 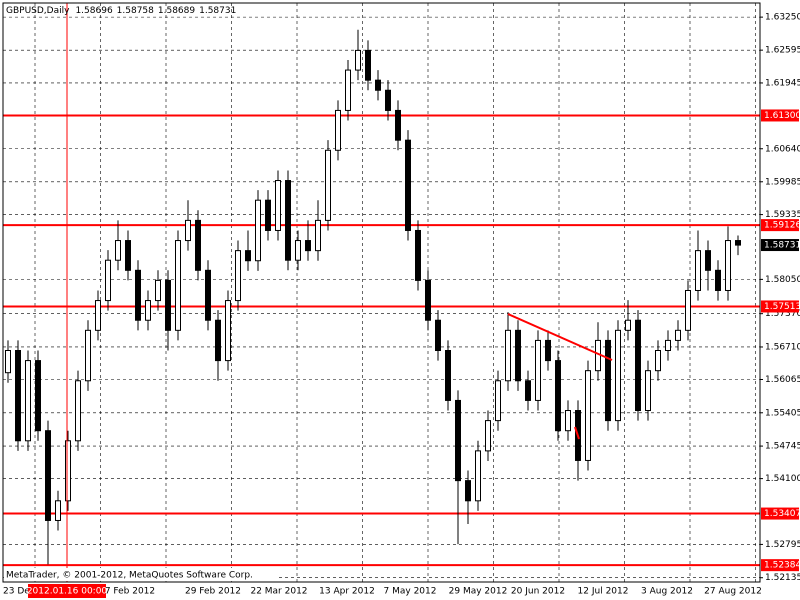 I want to click on level-label: 1.59126, so click(x=782, y=226).